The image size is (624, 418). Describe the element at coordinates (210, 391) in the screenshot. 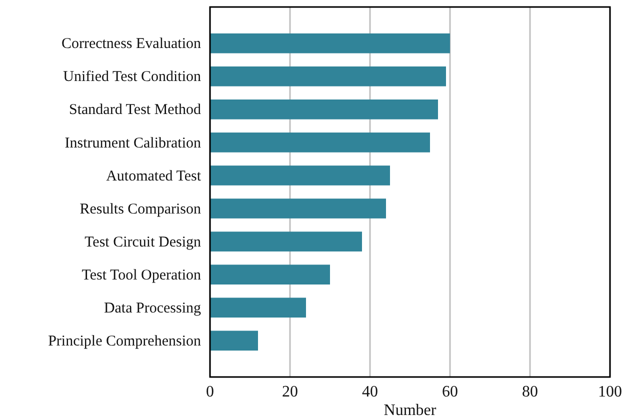

I see `x-tick-label: 0` at that location.